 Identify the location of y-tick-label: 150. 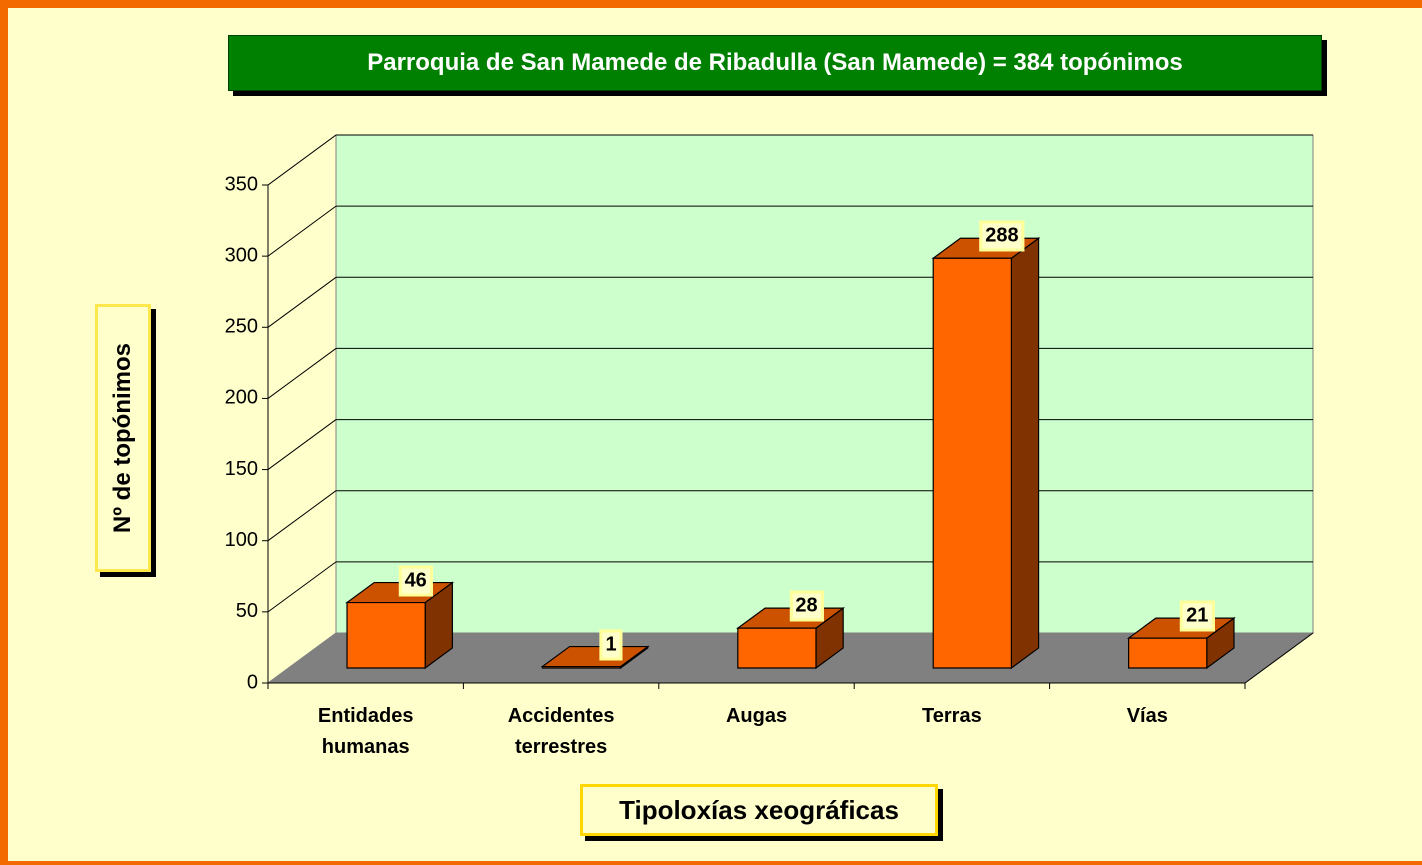
(241, 469).